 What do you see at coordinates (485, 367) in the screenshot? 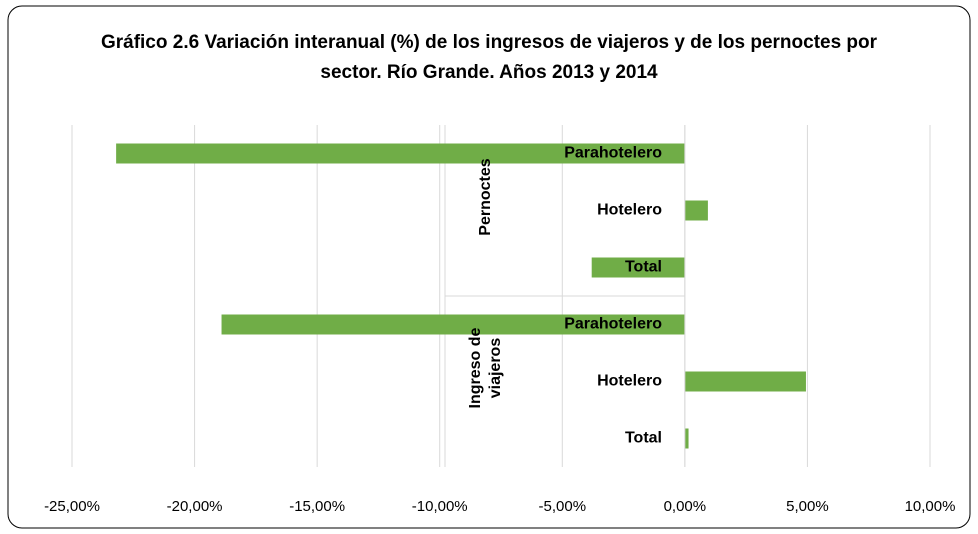
I see `group-label: Ingreso de viajeros` at bounding box center [485, 367].